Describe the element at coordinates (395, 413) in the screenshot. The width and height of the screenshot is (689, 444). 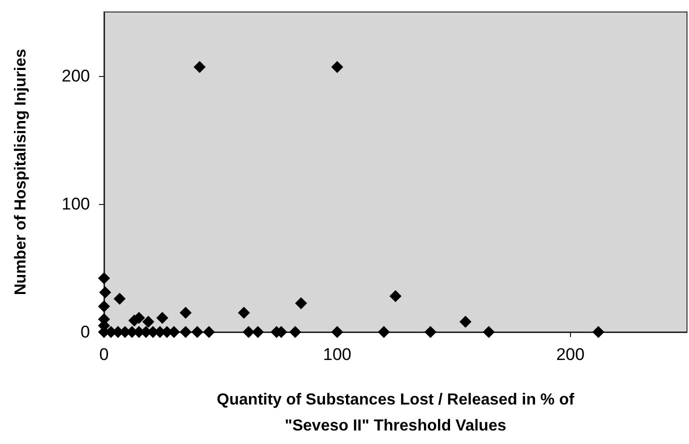
I see `x-axis-title: Quantity of Substances Lost / Released in % of "Seveso II" Threshold Values` at that location.